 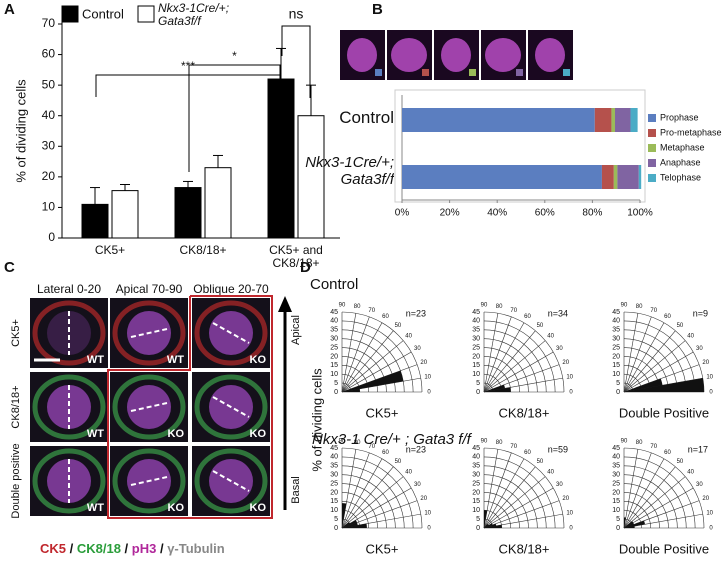 I want to click on text-box: CK5+ and CK8/18+, so click(x=296, y=257).